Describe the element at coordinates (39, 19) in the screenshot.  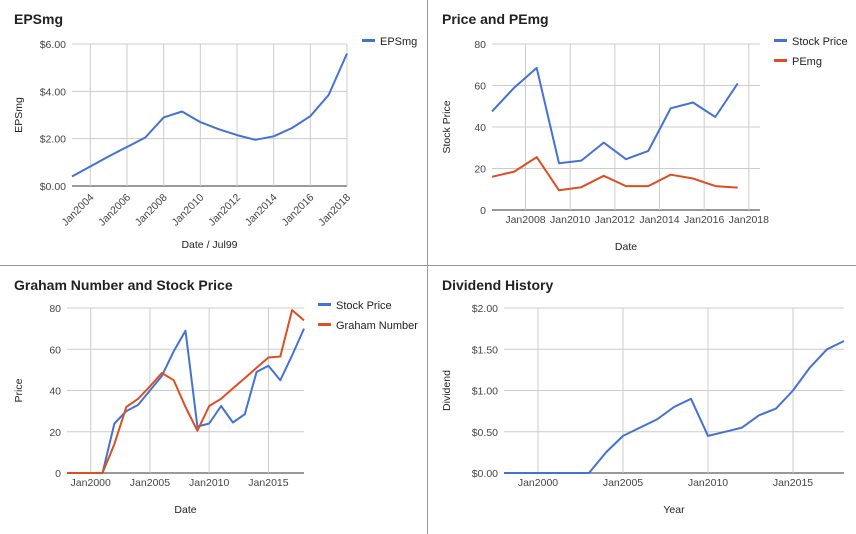
I see `chart-title: EPSmg` at that location.